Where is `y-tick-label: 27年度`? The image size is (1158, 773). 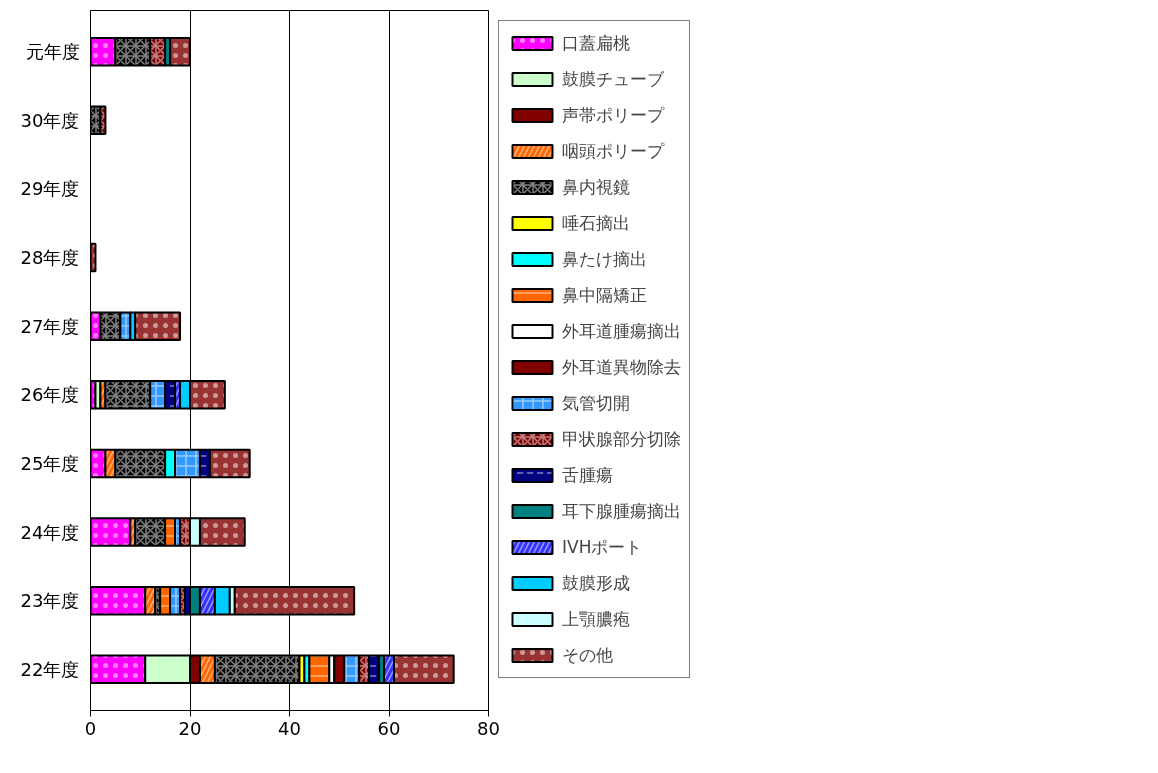 y-tick-label: 27年度 is located at coordinates (50, 326).